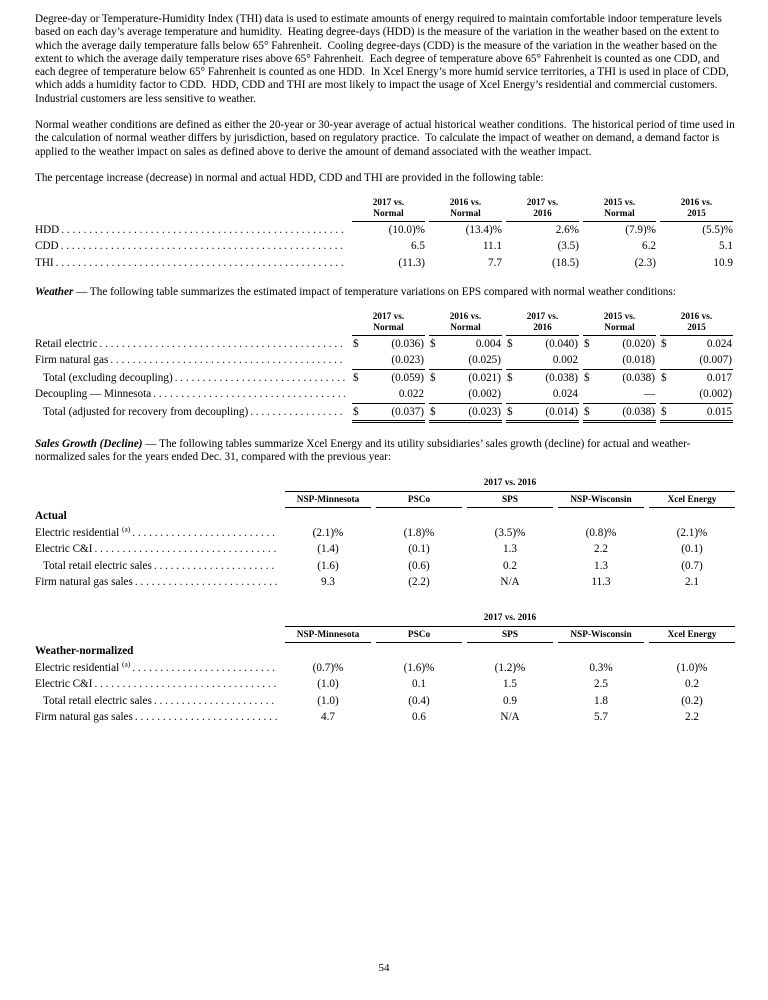 The width and height of the screenshot is (768, 1000). Describe the element at coordinates (465, 361) in the screenshot. I see `table-cell: (0.025)` at that location.